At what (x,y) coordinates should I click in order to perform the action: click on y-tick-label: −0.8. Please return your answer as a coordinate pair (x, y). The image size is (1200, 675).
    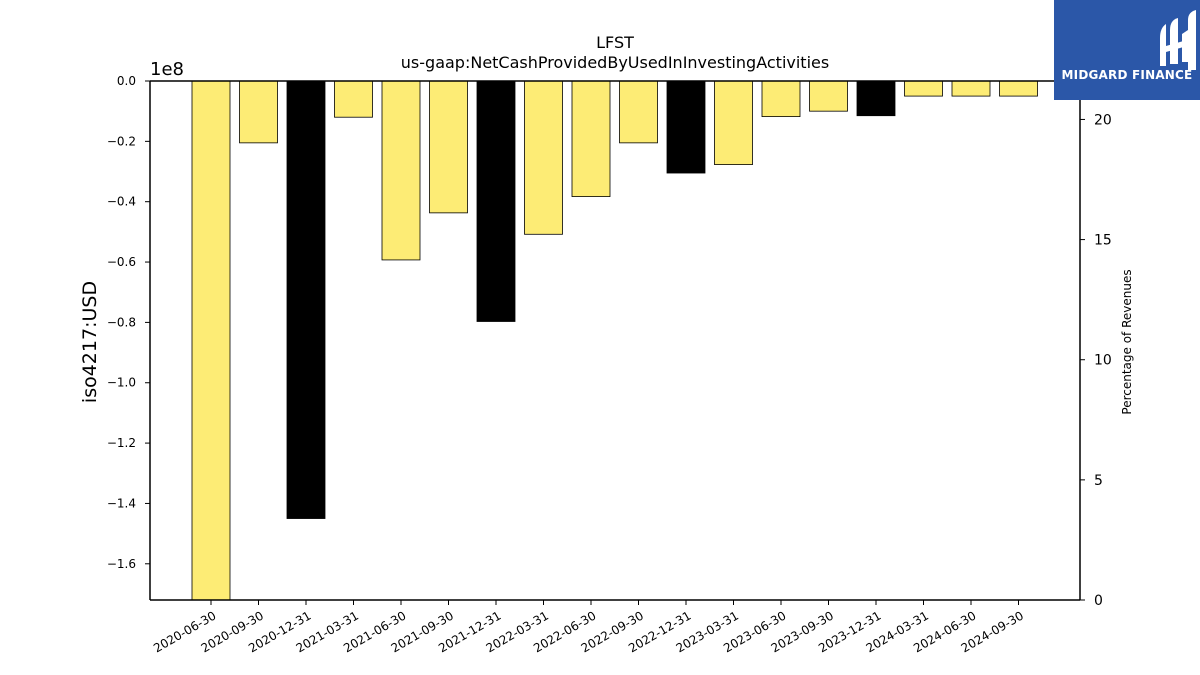
    Looking at the image, I should click on (121, 322).